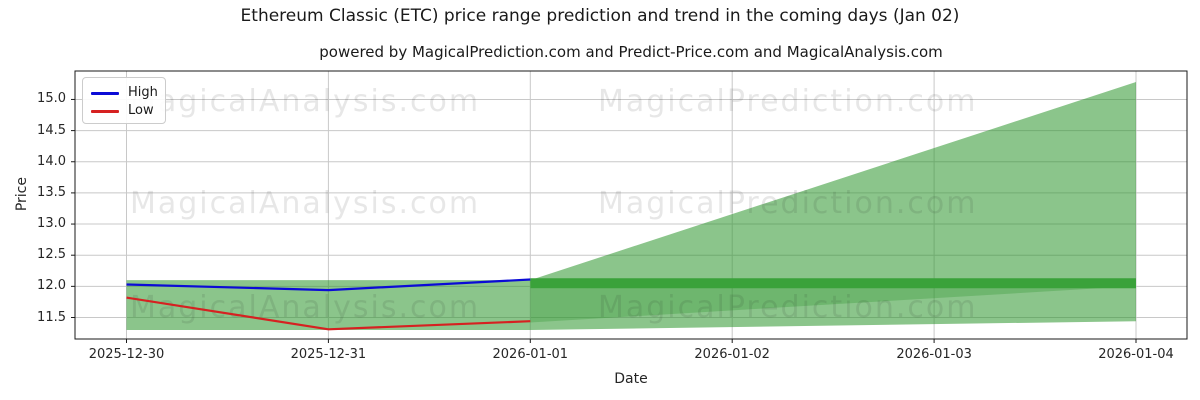 This screenshot has height=400, width=1200. I want to click on y-tick-label: 13.0, so click(51, 224).